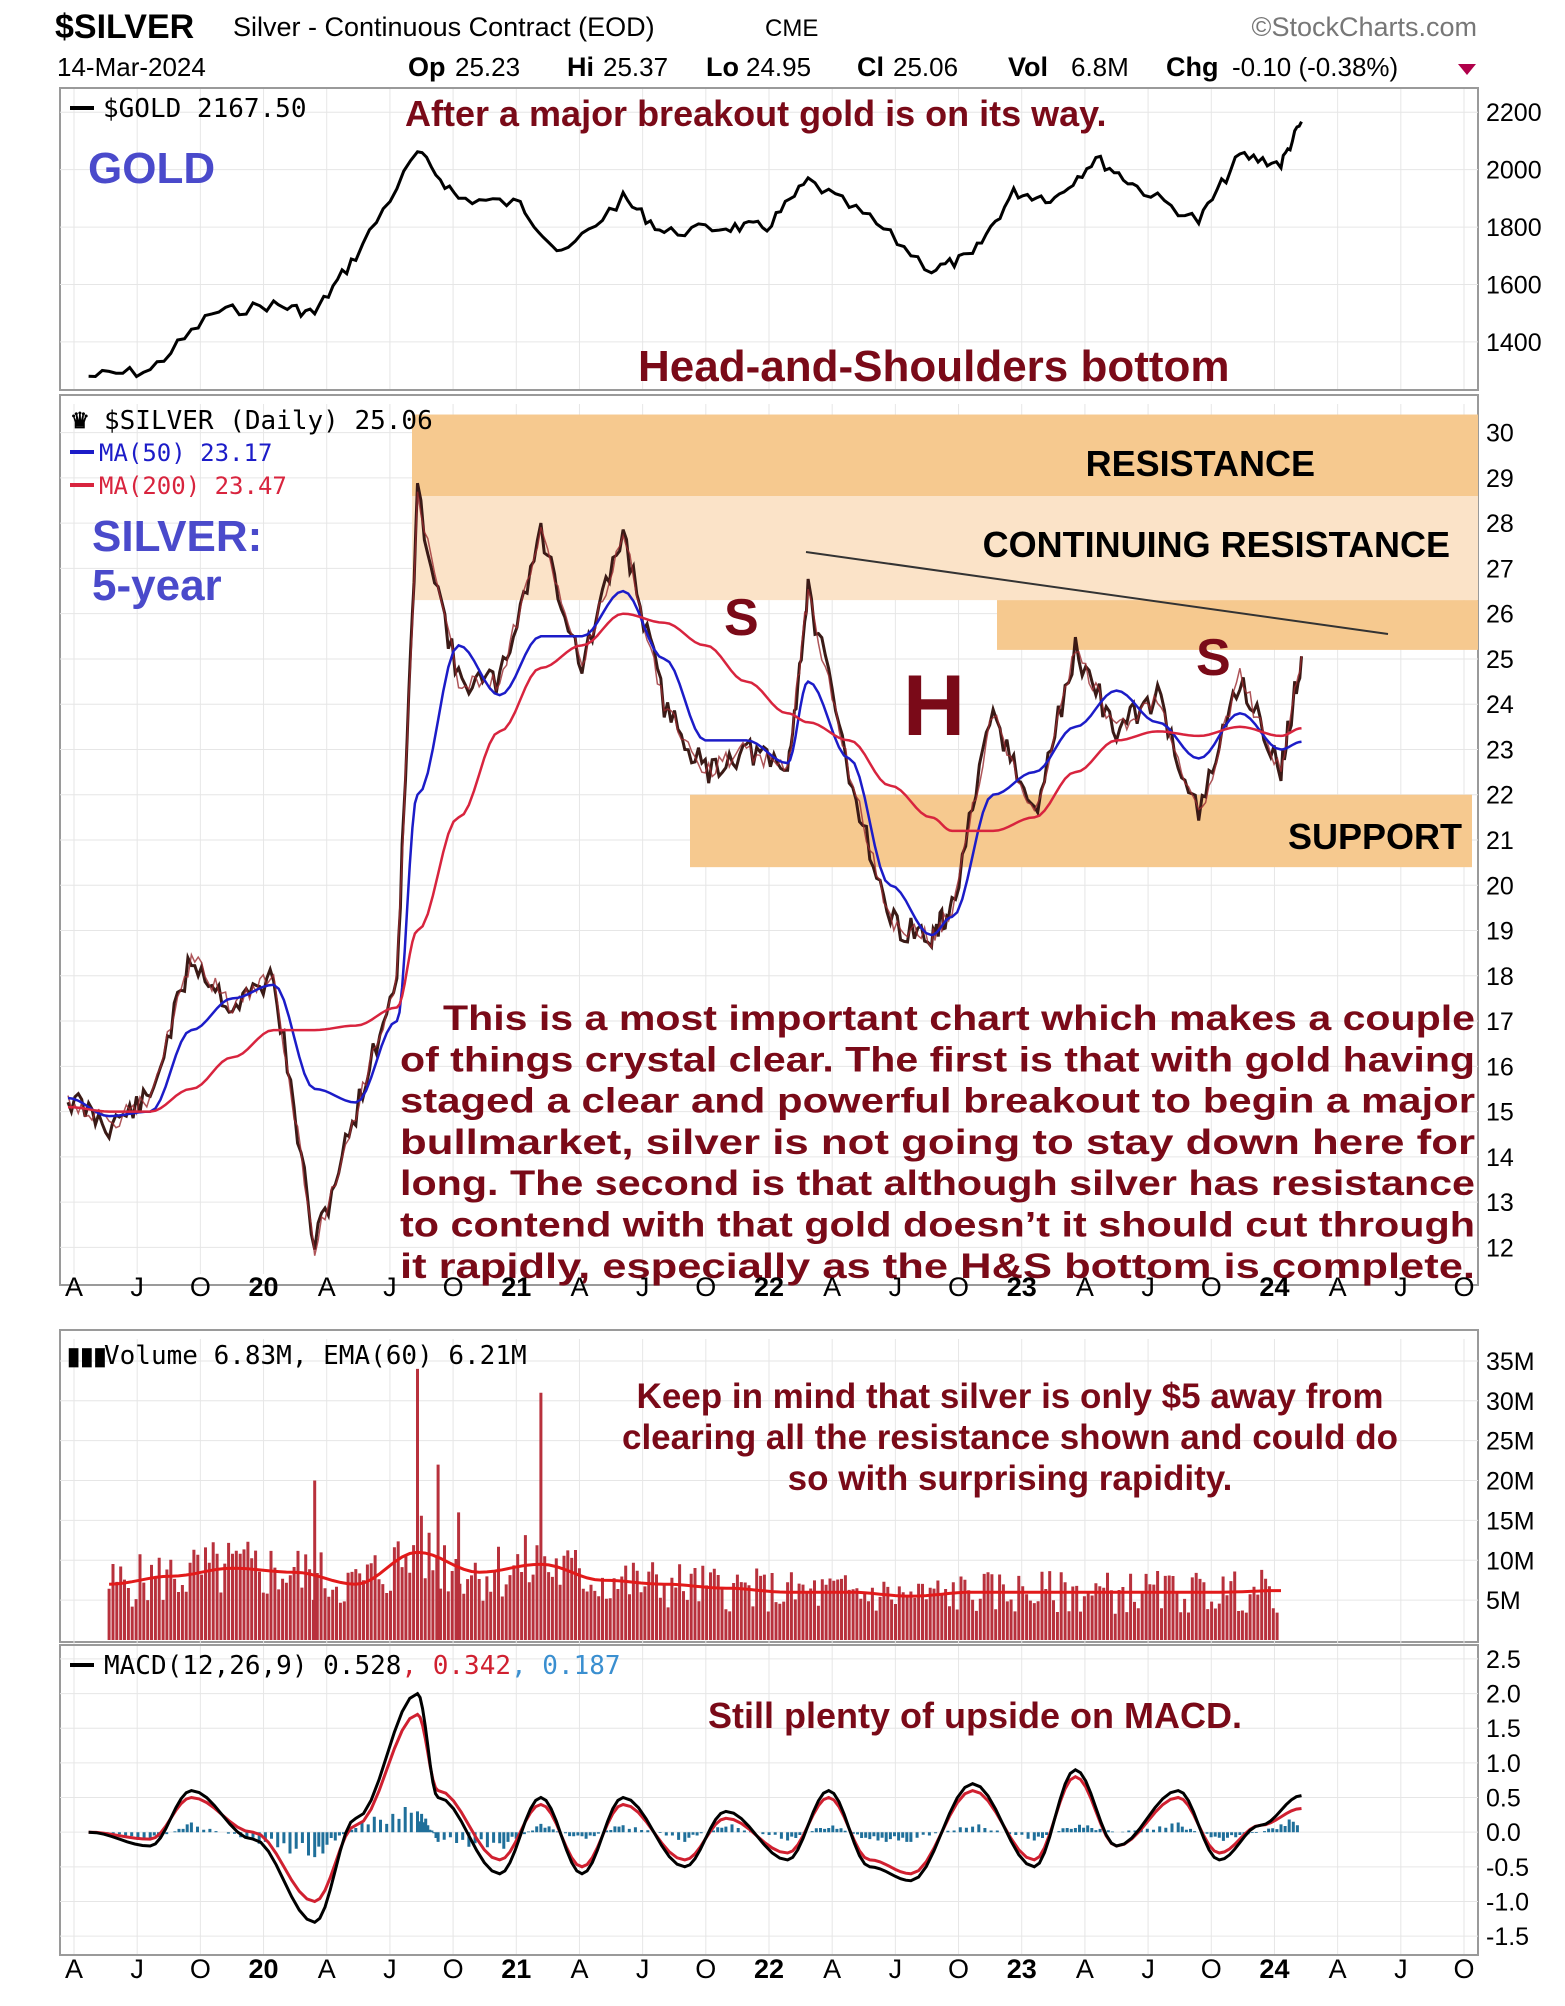 This screenshot has width=1565, height=2006. I want to click on continuing-resistance-zone, so click(945, 548).